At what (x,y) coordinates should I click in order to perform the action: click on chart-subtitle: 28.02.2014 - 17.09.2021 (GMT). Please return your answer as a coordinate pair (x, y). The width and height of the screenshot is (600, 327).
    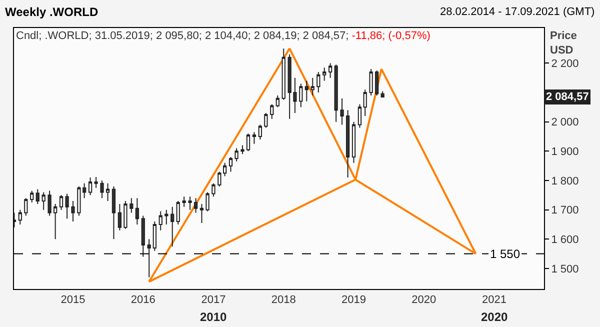
    Looking at the image, I should click on (517, 12).